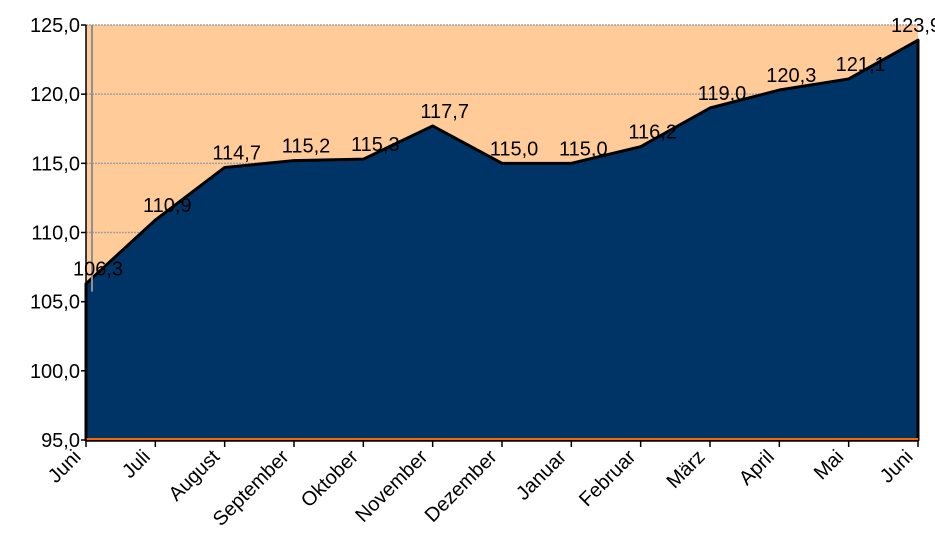 The height and width of the screenshot is (558, 935). Describe the element at coordinates (652, 133) in the screenshot. I see `data-label: 116,2` at that location.